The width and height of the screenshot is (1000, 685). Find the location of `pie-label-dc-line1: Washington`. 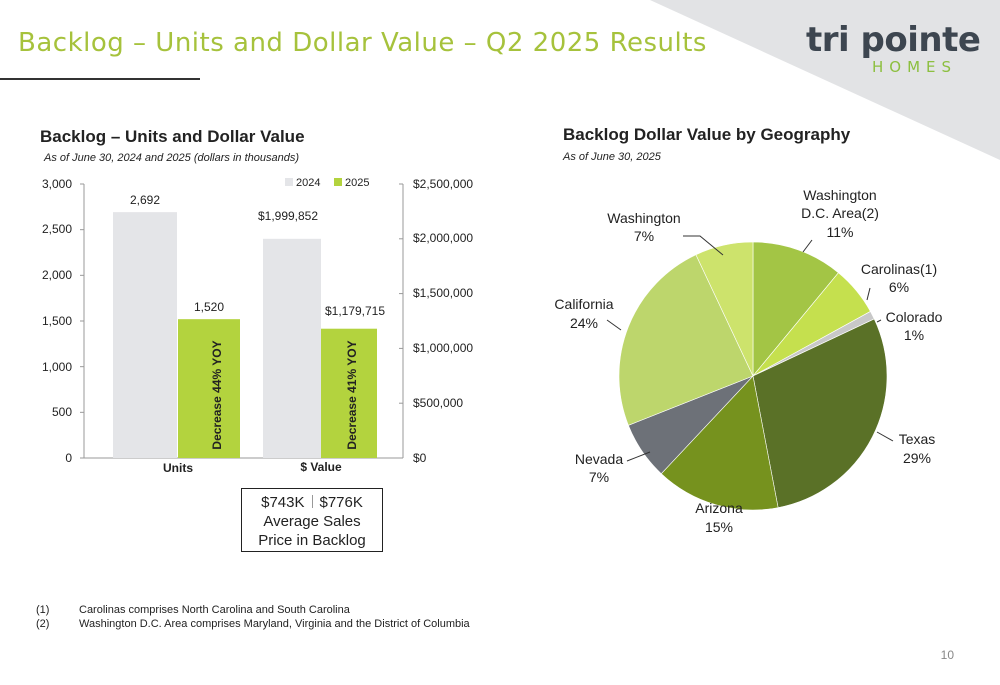

pie-label-dc-line1: Washington is located at coordinates (839, 195).